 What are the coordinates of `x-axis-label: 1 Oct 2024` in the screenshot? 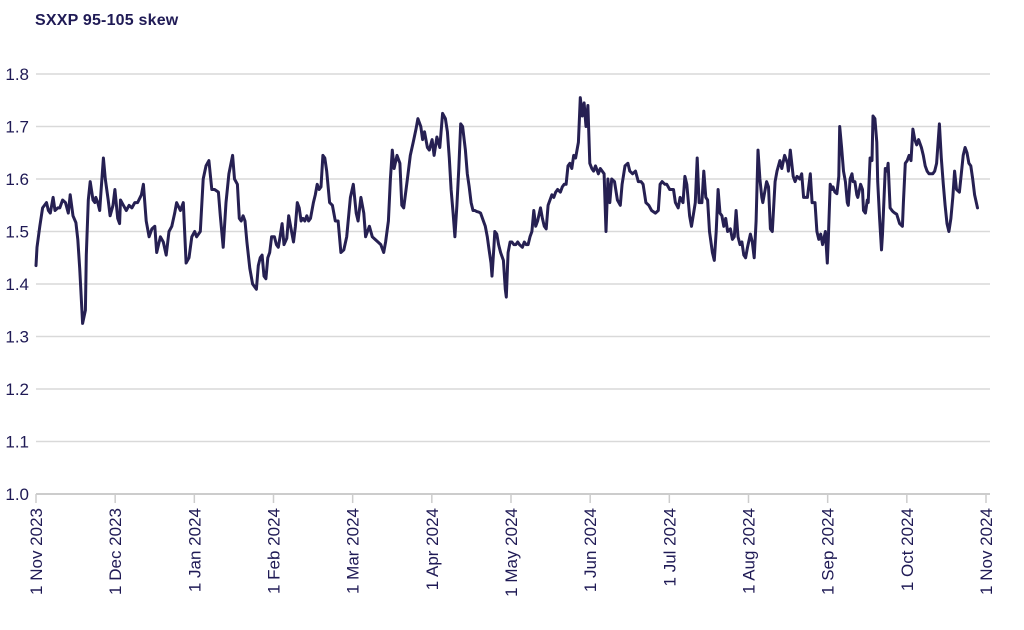 It's located at (907, 549).